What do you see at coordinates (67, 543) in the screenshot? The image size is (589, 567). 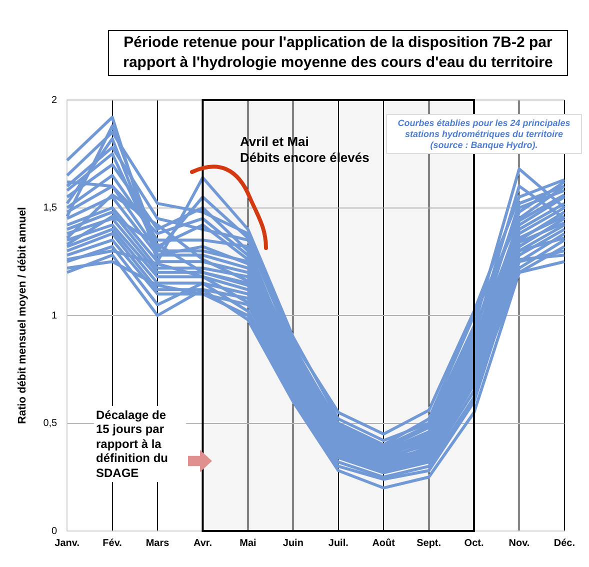 I see `x-tick-label: Janv.` at bounding box center [67, 543].